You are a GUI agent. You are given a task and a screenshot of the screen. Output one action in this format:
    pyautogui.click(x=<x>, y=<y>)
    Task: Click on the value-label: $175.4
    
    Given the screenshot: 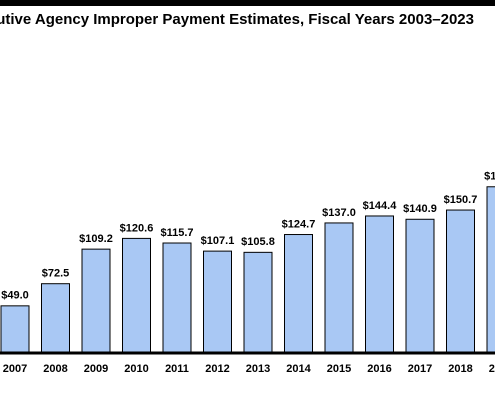 What is the action you would take?
    pyautogui.click(x=489, y=177)
    